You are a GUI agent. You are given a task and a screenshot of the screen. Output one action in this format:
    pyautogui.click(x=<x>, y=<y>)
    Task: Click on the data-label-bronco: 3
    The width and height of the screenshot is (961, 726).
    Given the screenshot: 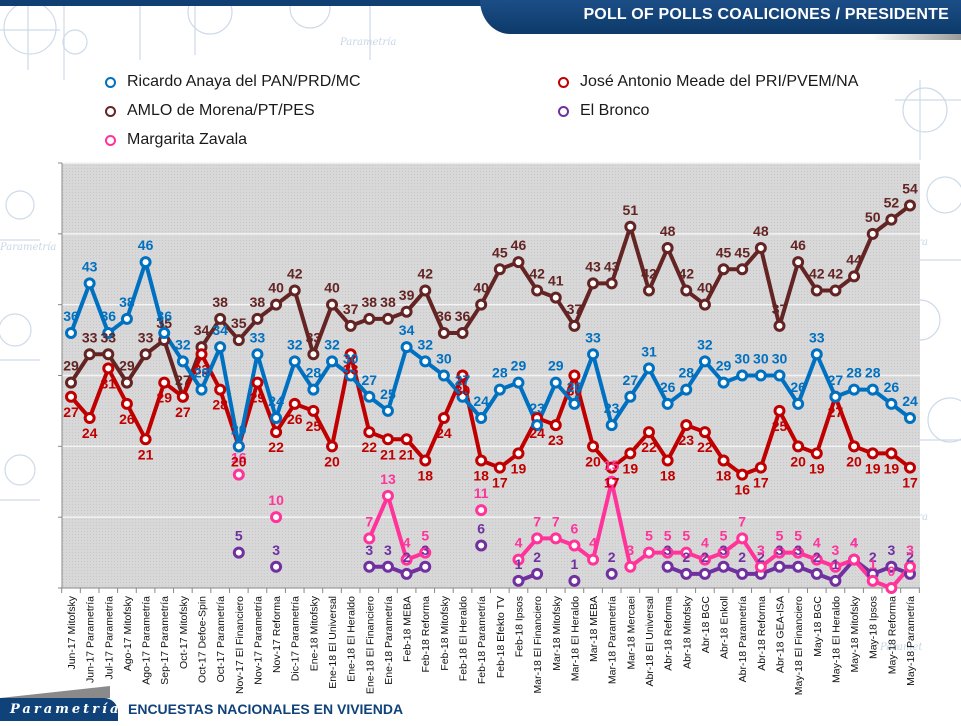 What is the action you would take?
    pyautogui.click(x=891, y=550)
    